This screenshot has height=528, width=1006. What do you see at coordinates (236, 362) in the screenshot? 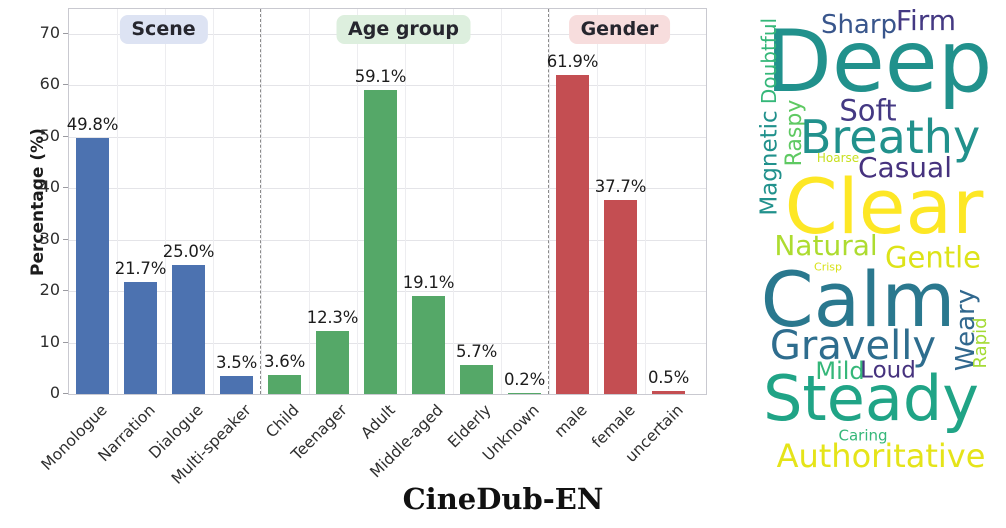
I see `value-label: 3.5%` at bounding box center [236, 362].